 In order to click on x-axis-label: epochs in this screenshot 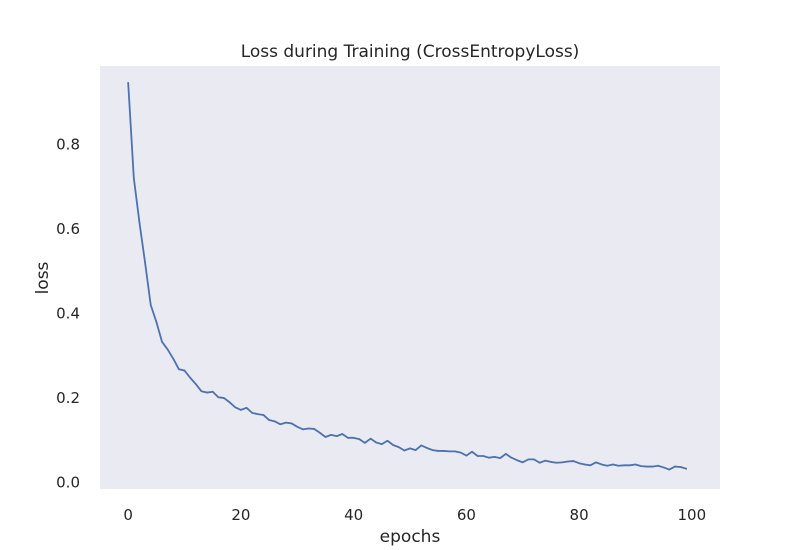, I will do `click(410, 537)`.